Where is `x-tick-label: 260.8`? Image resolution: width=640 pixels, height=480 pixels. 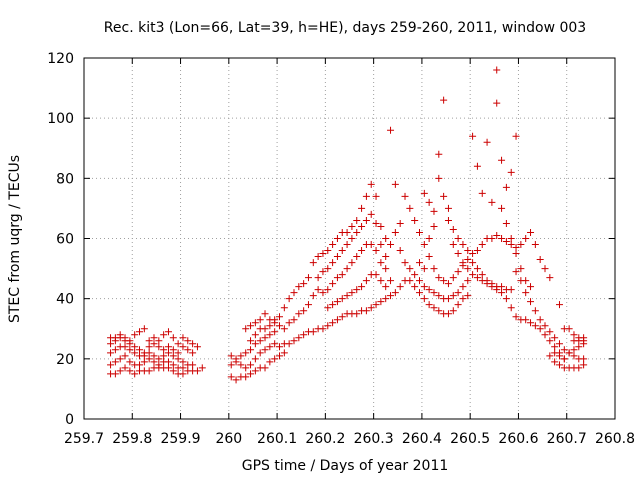
x-tick-label: 260.8 is located at coordinates (615, 439).